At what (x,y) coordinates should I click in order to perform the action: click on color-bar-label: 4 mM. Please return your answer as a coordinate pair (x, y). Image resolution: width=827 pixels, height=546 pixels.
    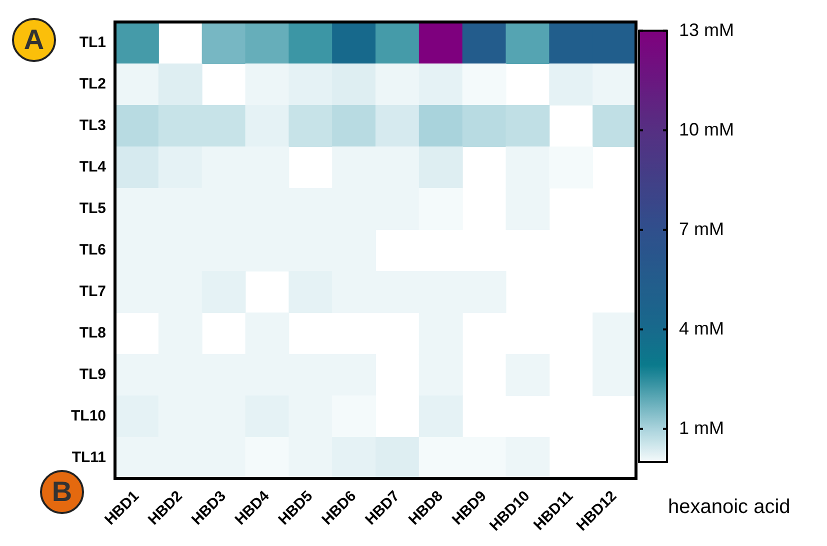
    Looking at the image, I should click on (701, 328).